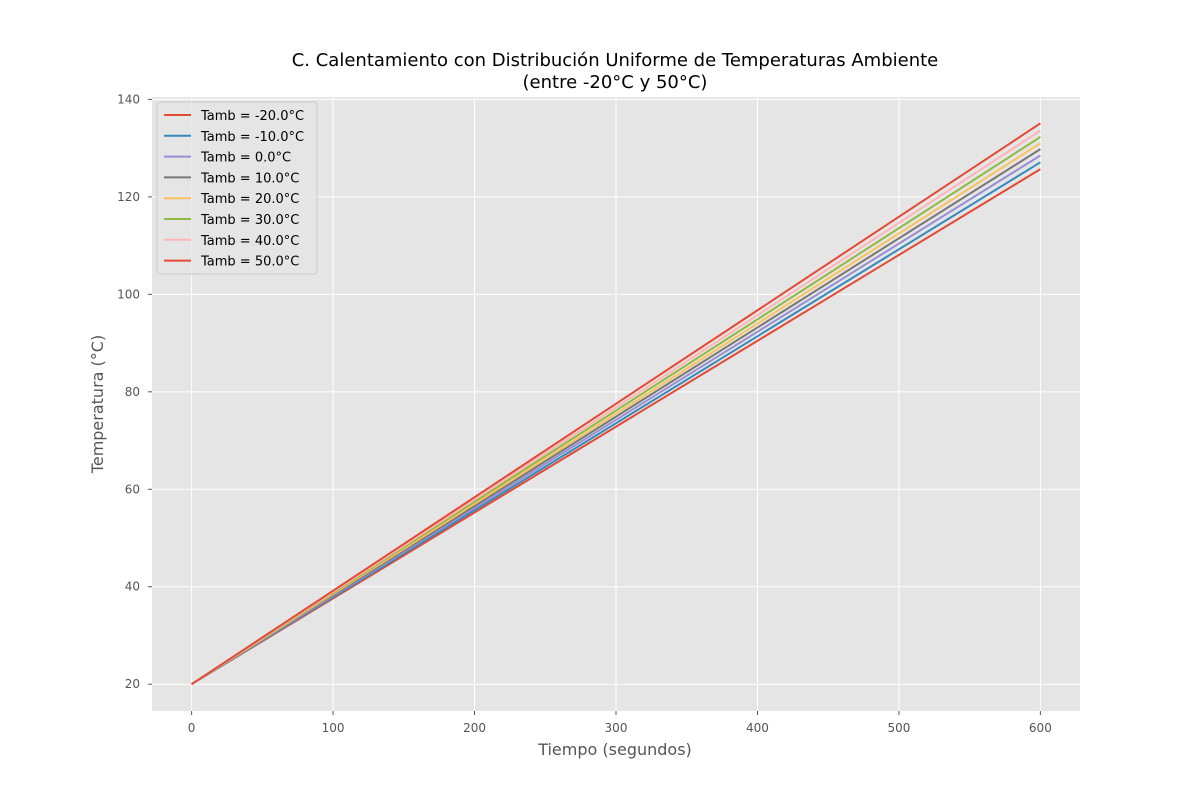  I want to click on y-tick-label: 40, so click(132, 587).